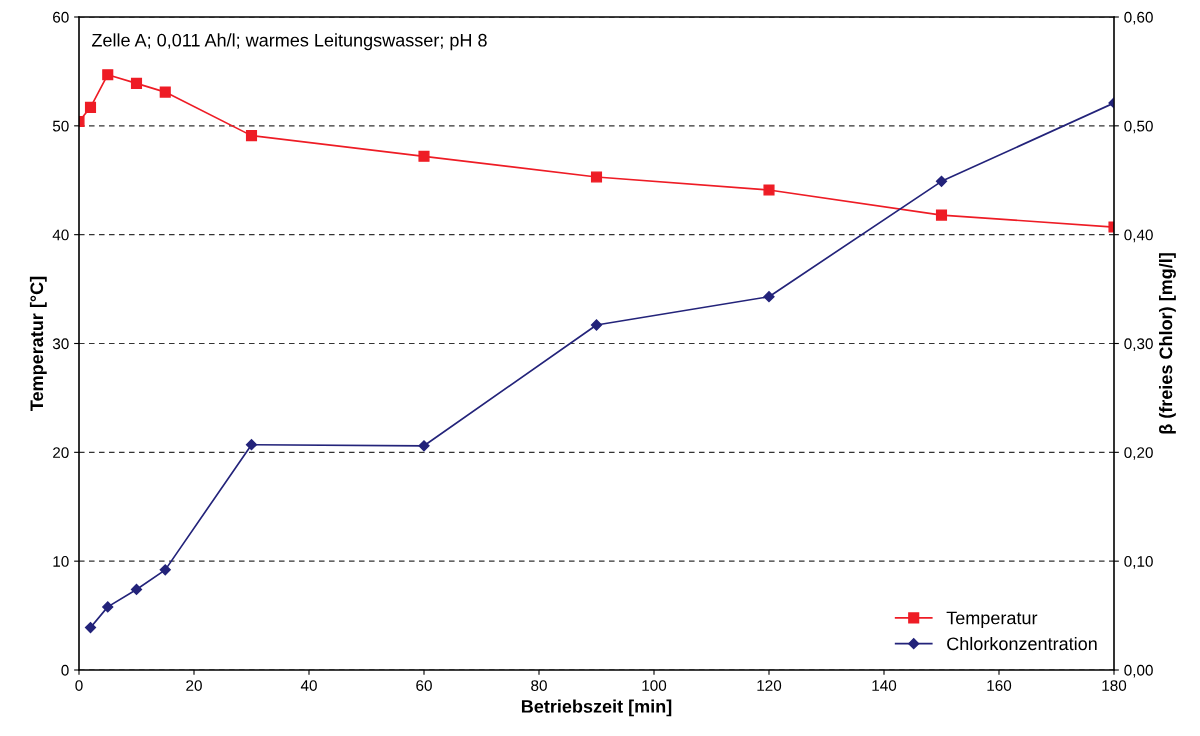 The height and width of the screenshot is (736, 1200). Describe the element at coordinates (424, 685) in the screenshot. I see `x-tick-label: 60` at that location.